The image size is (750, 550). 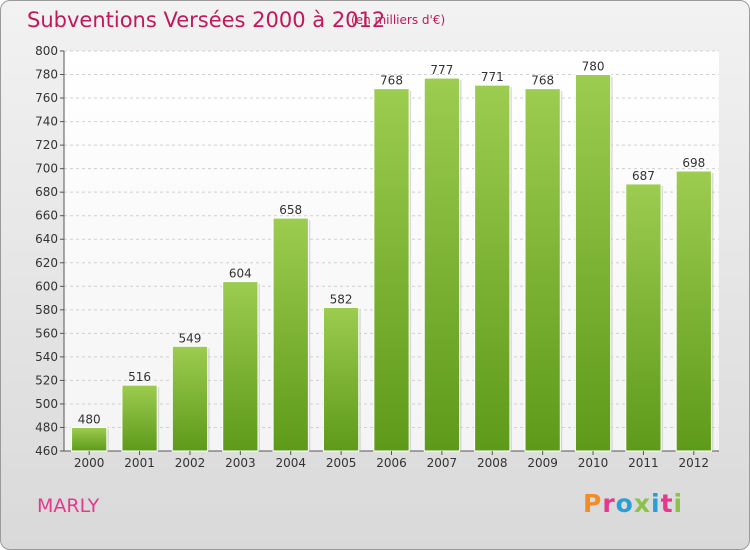 What do you see at coordinates (139, 377) in the screenshot?
I see `bar-value-label: 516` at bounding box center [139, 377].